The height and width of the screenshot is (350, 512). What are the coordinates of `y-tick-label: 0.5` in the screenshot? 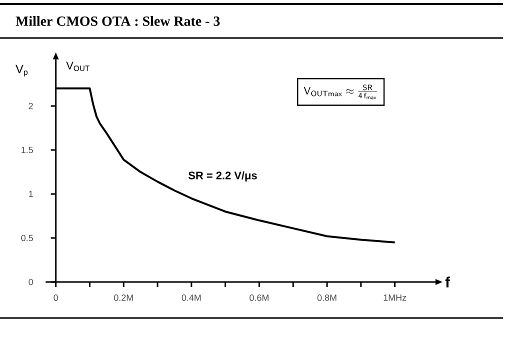 It's located at (27, 238).